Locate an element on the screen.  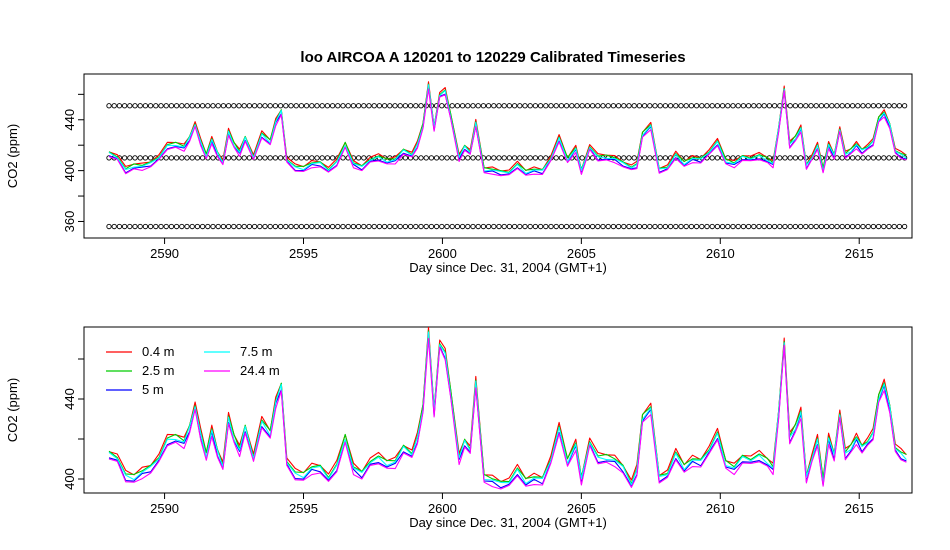
y-tick-label: 400 is located at coordinates (69, 479).